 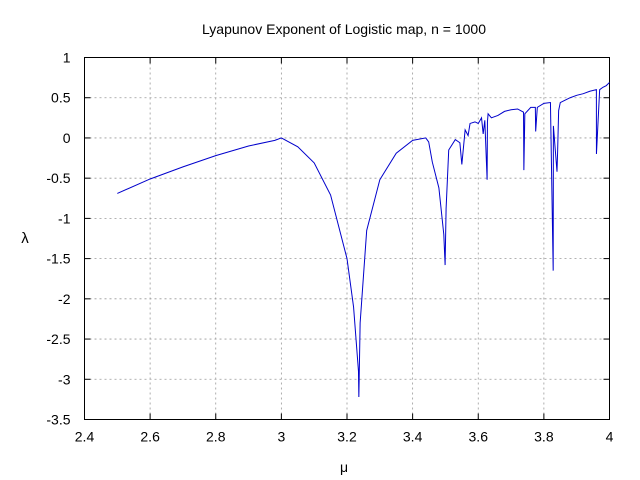 What do you see at coordinates (58, 420) in the screenshot?
I see `y-tick-label: -3.5` at bounding box center [58, 420].